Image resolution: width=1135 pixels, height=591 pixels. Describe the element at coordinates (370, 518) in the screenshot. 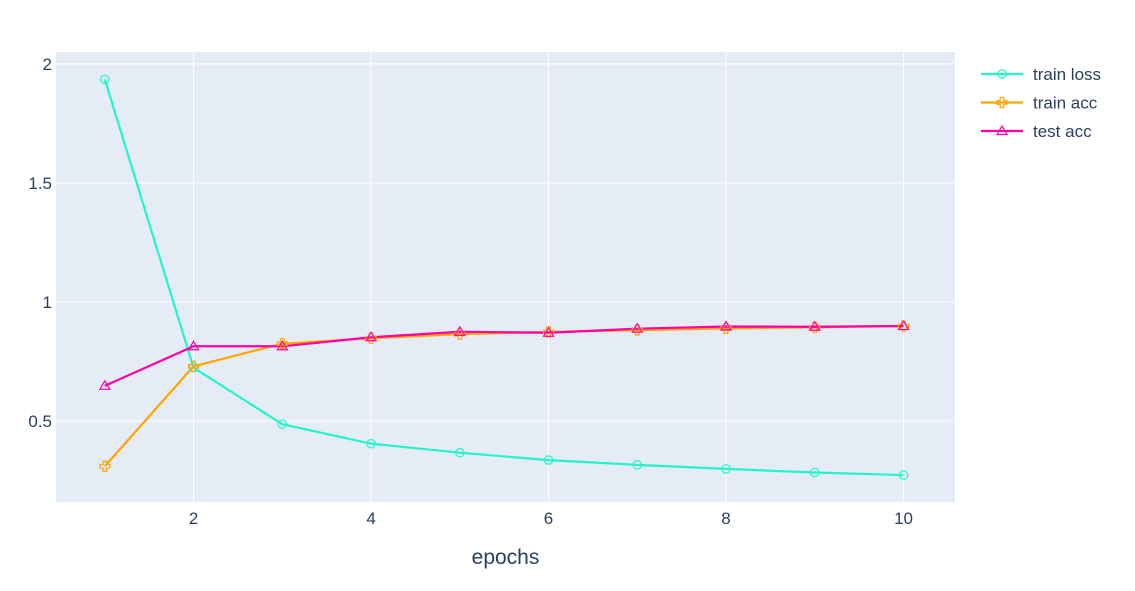

I see `x-tick-label: 4` at that location.